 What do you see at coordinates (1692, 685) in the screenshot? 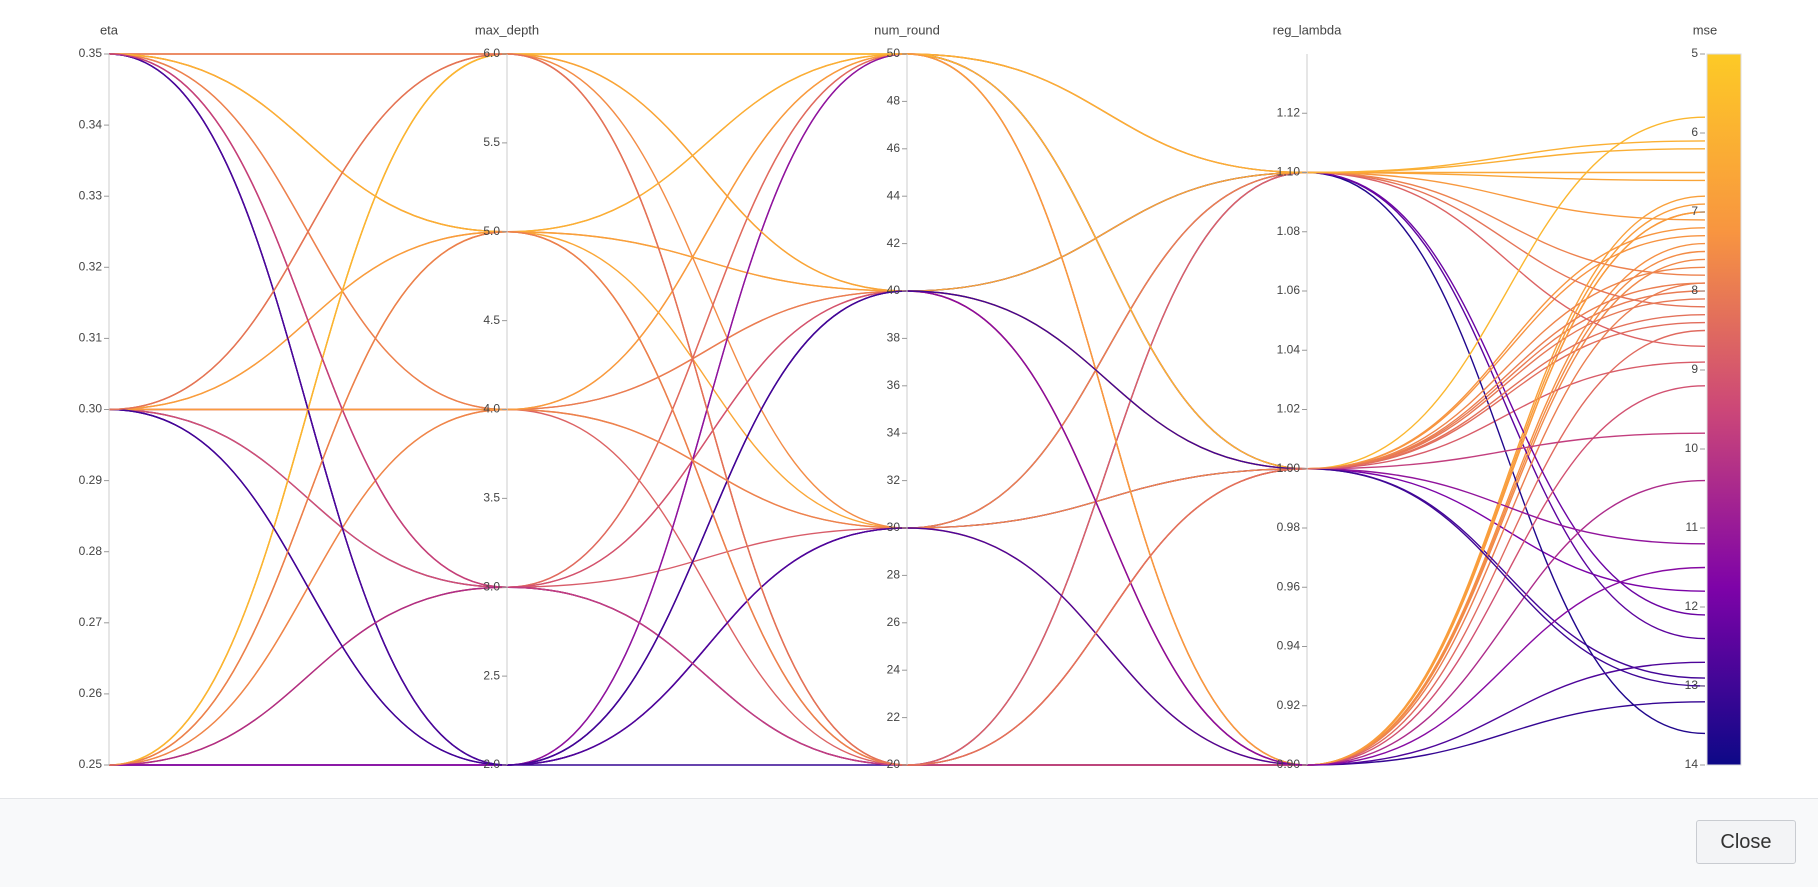
I see `tick-label: 13` at bounding box center [1692, 685].